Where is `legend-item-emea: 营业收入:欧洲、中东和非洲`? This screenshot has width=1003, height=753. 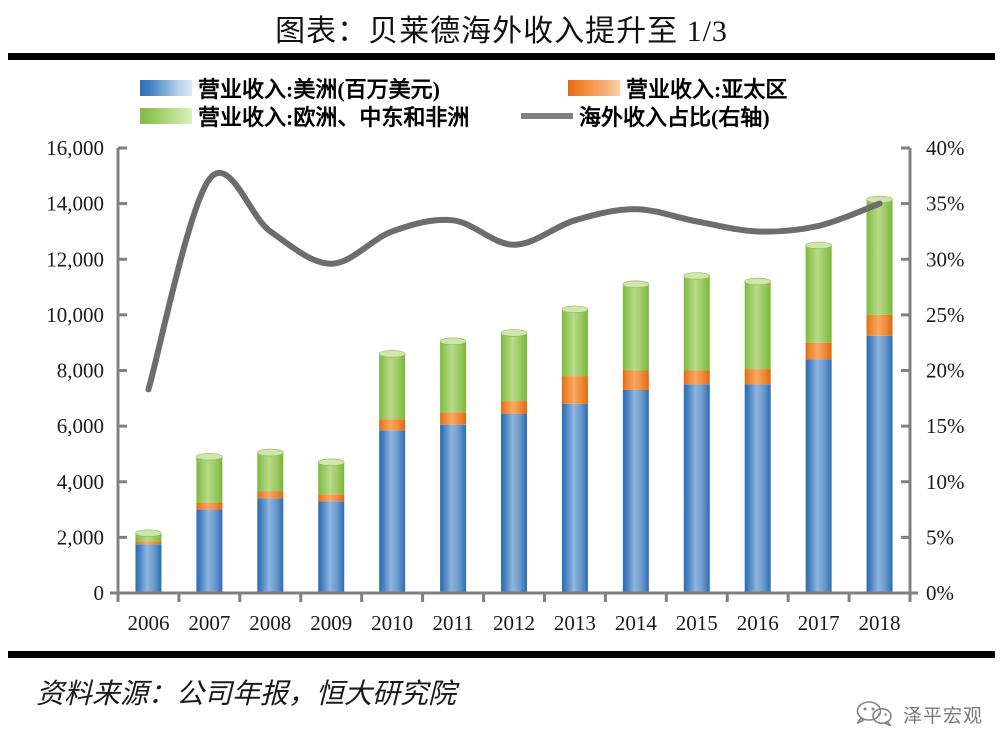
legend-item-emea: 营业收入:欧洲、中东和非洲 is located at coordinates (304, 116).